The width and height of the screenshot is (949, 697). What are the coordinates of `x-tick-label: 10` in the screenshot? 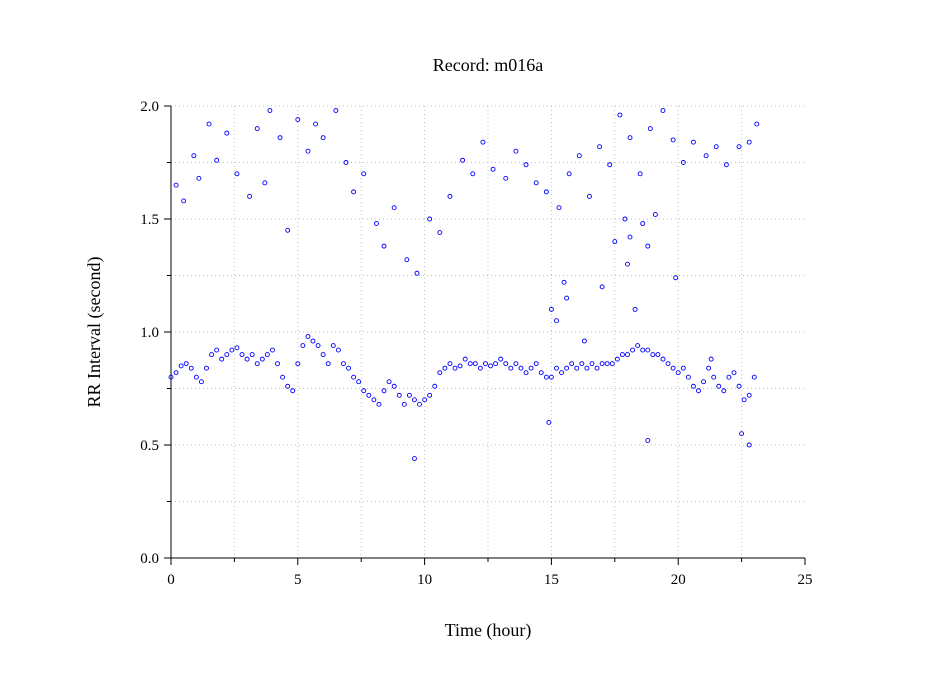 It's located at (424, 580).